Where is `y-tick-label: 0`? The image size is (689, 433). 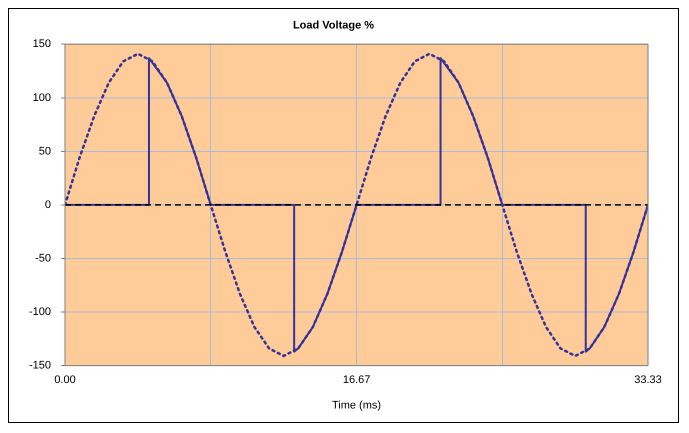
y-tick-label: 0 is located at coordinates (48, 204).